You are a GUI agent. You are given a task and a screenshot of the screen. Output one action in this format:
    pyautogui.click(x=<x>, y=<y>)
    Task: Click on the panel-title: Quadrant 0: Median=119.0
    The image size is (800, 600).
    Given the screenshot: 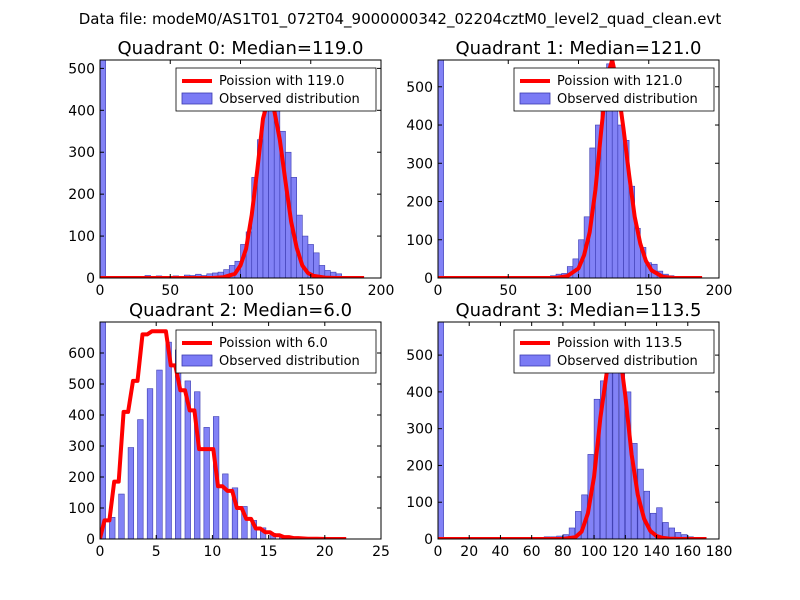 What is the action you would take?
    pyautogui.click(x=241, y=48)
    